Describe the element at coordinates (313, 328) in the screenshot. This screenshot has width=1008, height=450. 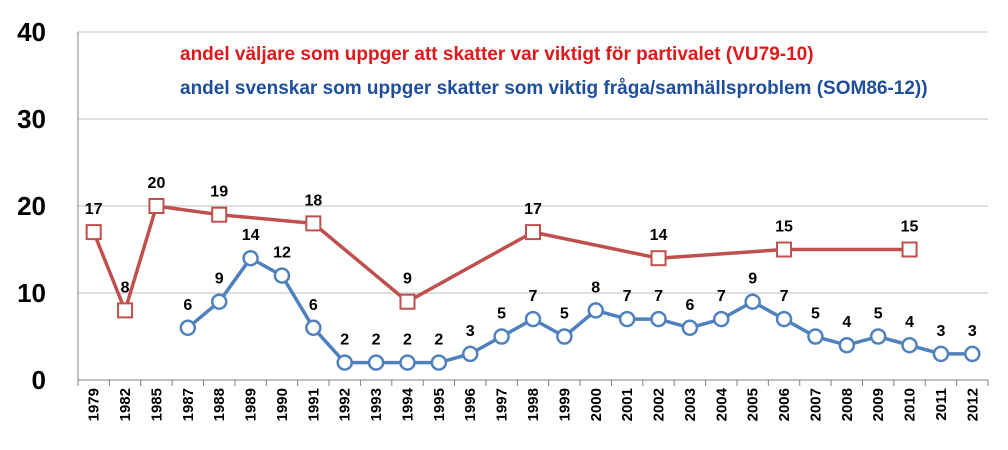
I see `marker-s1-1991` at that location.